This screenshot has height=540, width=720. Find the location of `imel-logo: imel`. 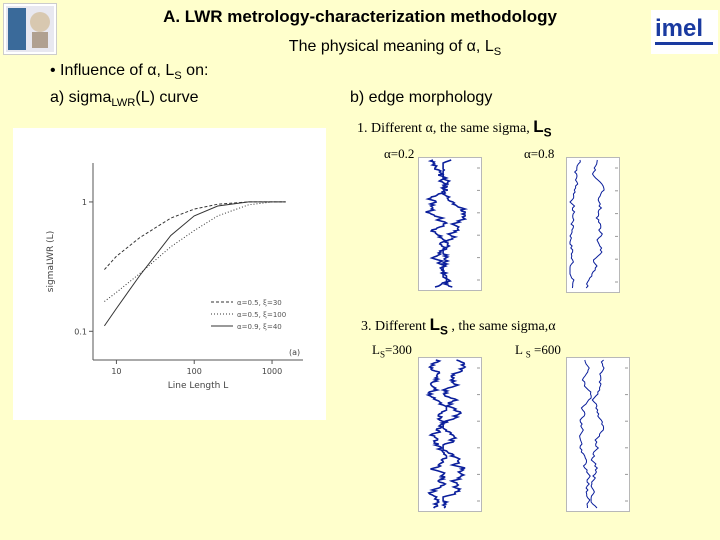

imel-logo: imel is located at coordinates (684, 32).